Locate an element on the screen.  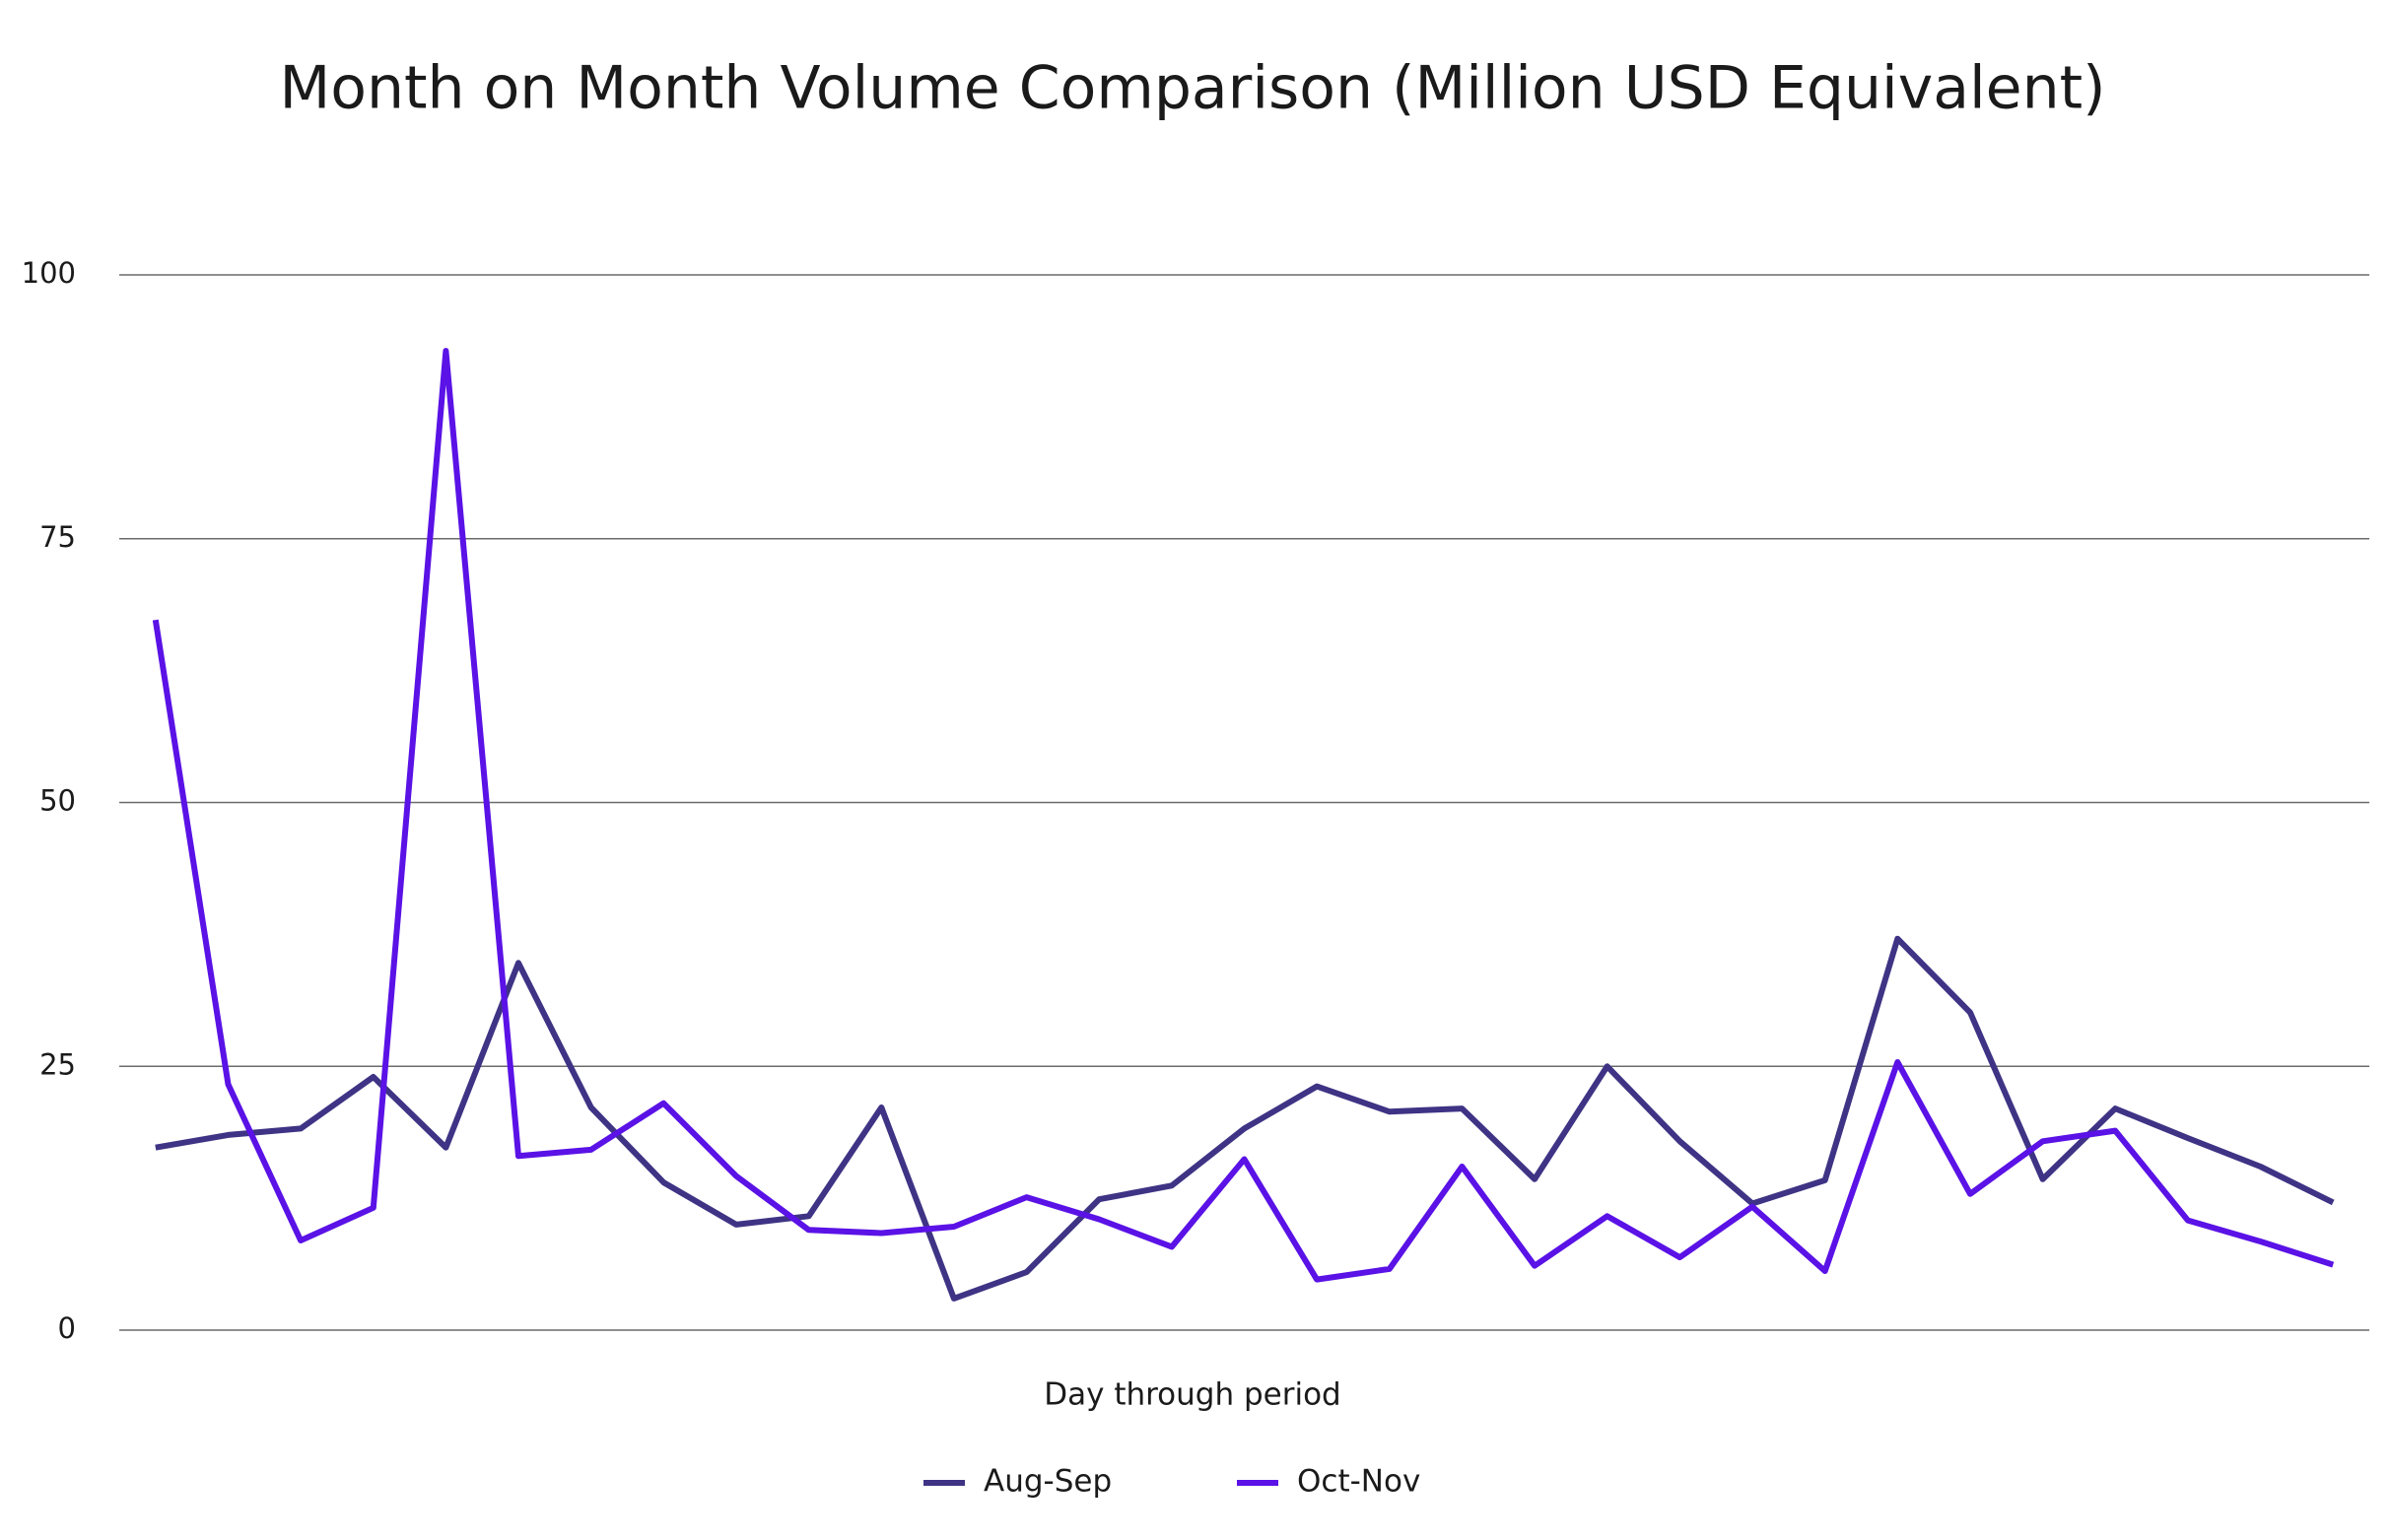
y-tick-label: 0 is located at coordinates (67, 1328).